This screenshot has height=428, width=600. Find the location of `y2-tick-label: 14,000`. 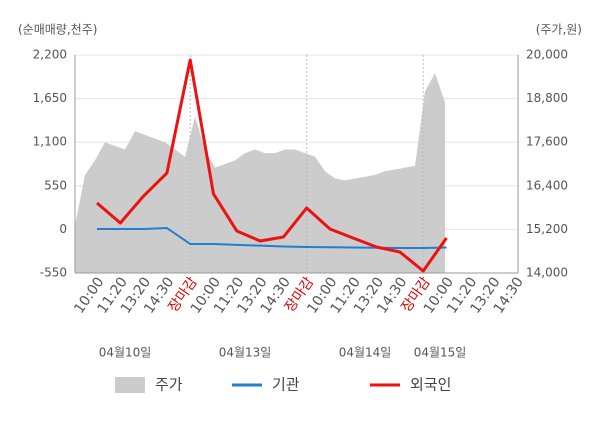

y2-tick-label: 14,000 is located at coordinates (547, 273).